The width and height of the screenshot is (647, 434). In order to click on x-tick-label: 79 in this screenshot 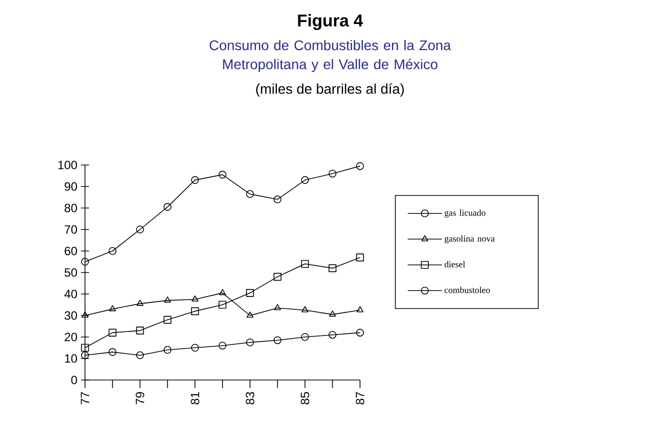, I will do `click(140, 398)`.